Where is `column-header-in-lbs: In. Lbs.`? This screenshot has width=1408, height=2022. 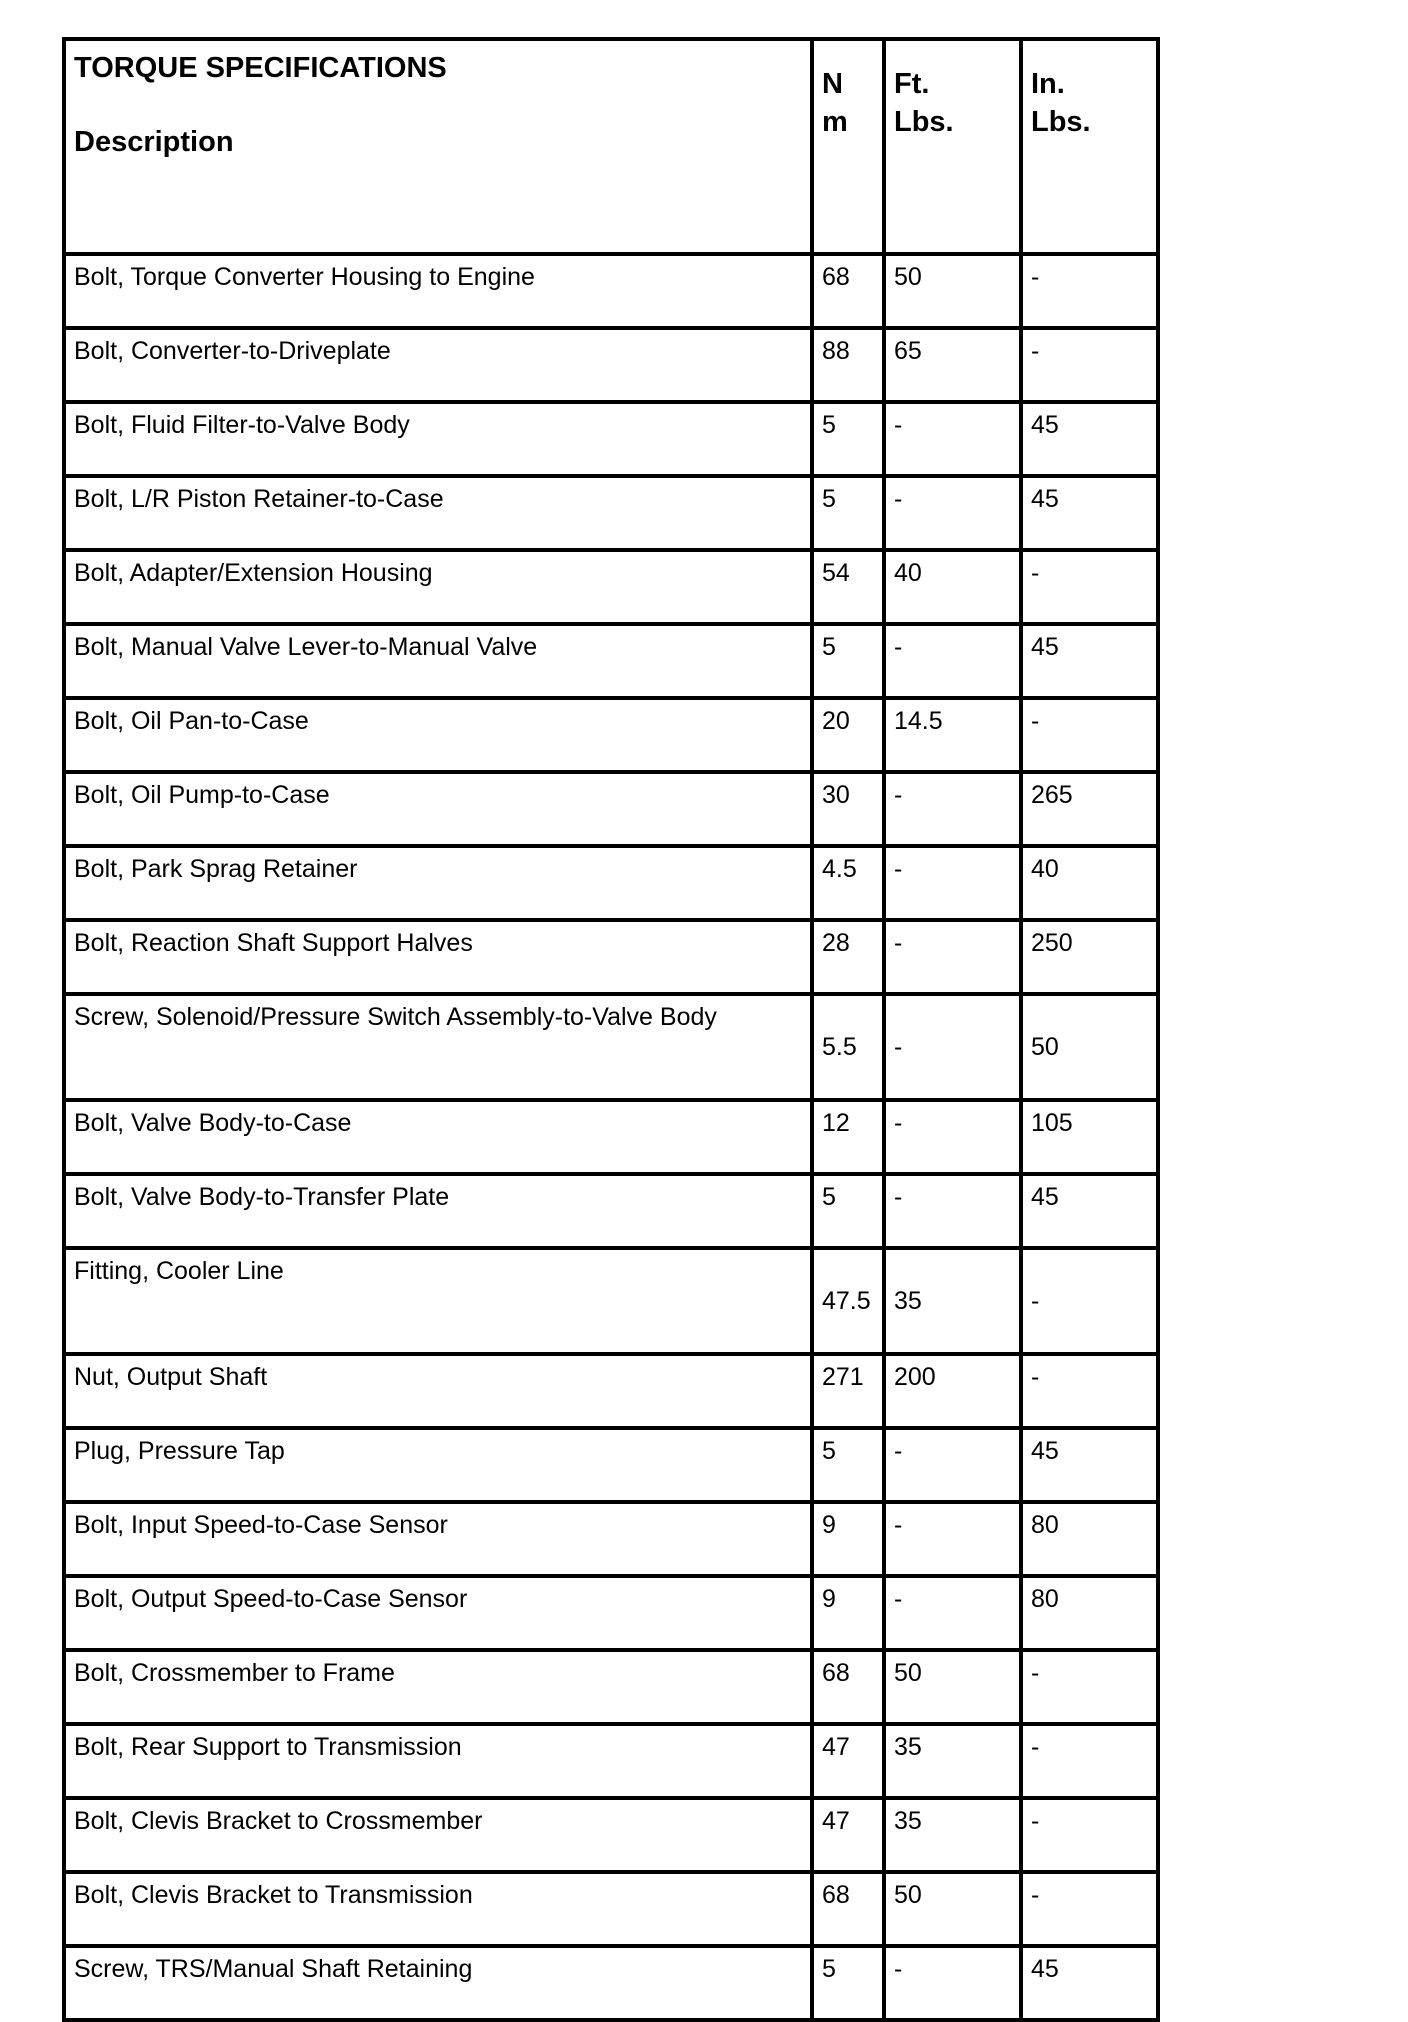 column-header-in-lbs: In. Lbs. is located at coordinates (1089, 146).